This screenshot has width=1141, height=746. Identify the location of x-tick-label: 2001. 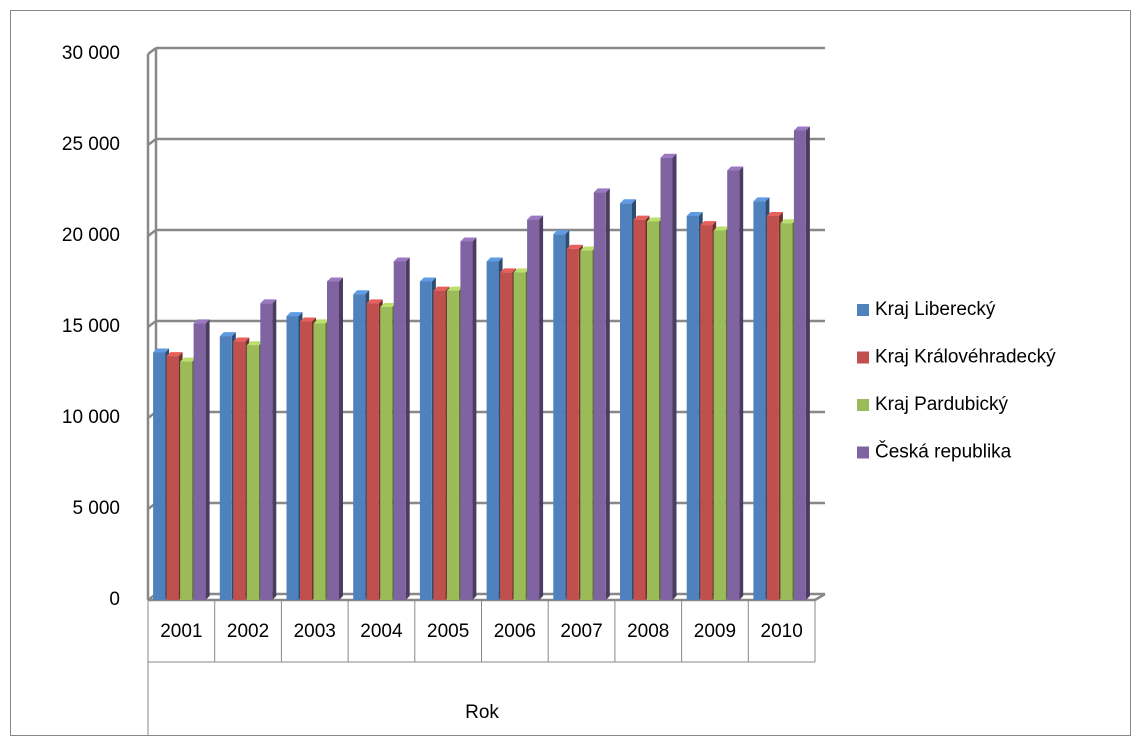
(181, 631).